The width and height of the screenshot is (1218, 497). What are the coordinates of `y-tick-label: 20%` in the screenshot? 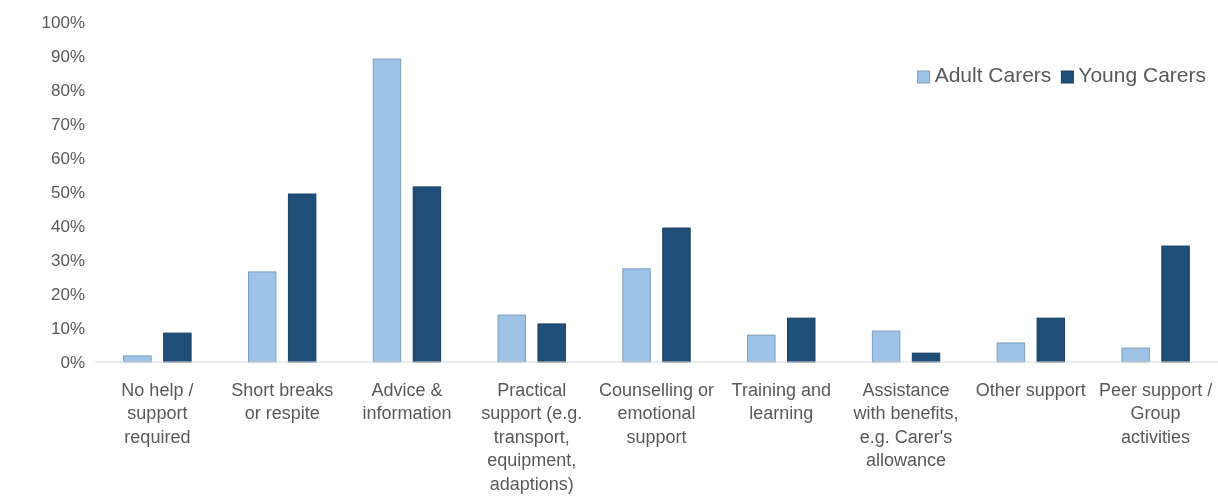 It's located at (67, 294).